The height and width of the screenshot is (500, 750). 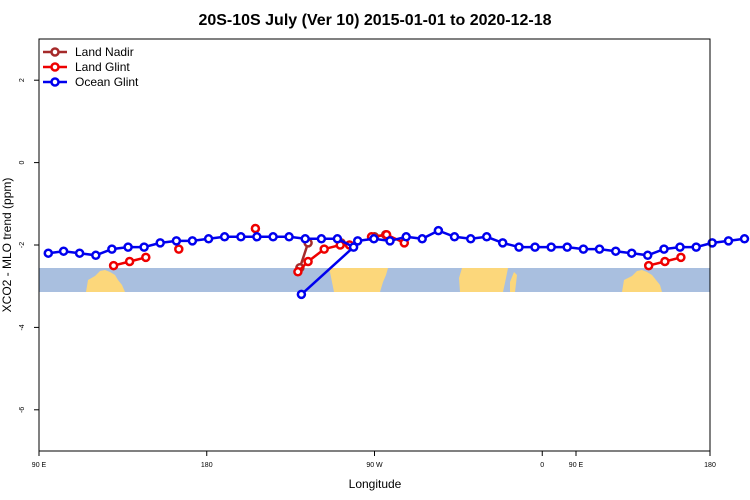 I want to click on land-africa, so click(x=483, y=280).